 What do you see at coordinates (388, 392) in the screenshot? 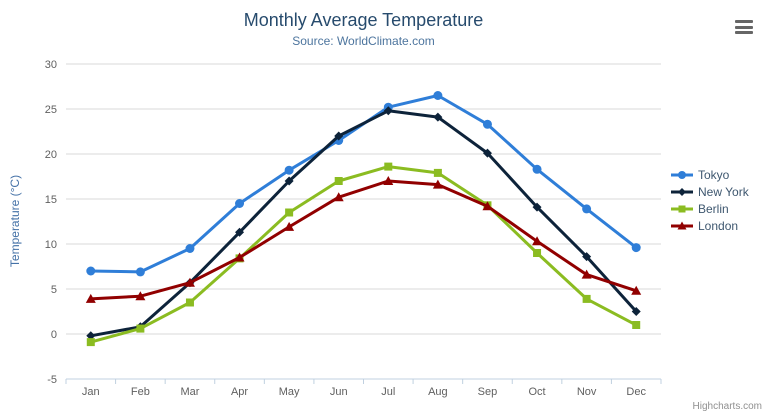
I see `x-axis-label: Jul` at bounding box center [388, 392].